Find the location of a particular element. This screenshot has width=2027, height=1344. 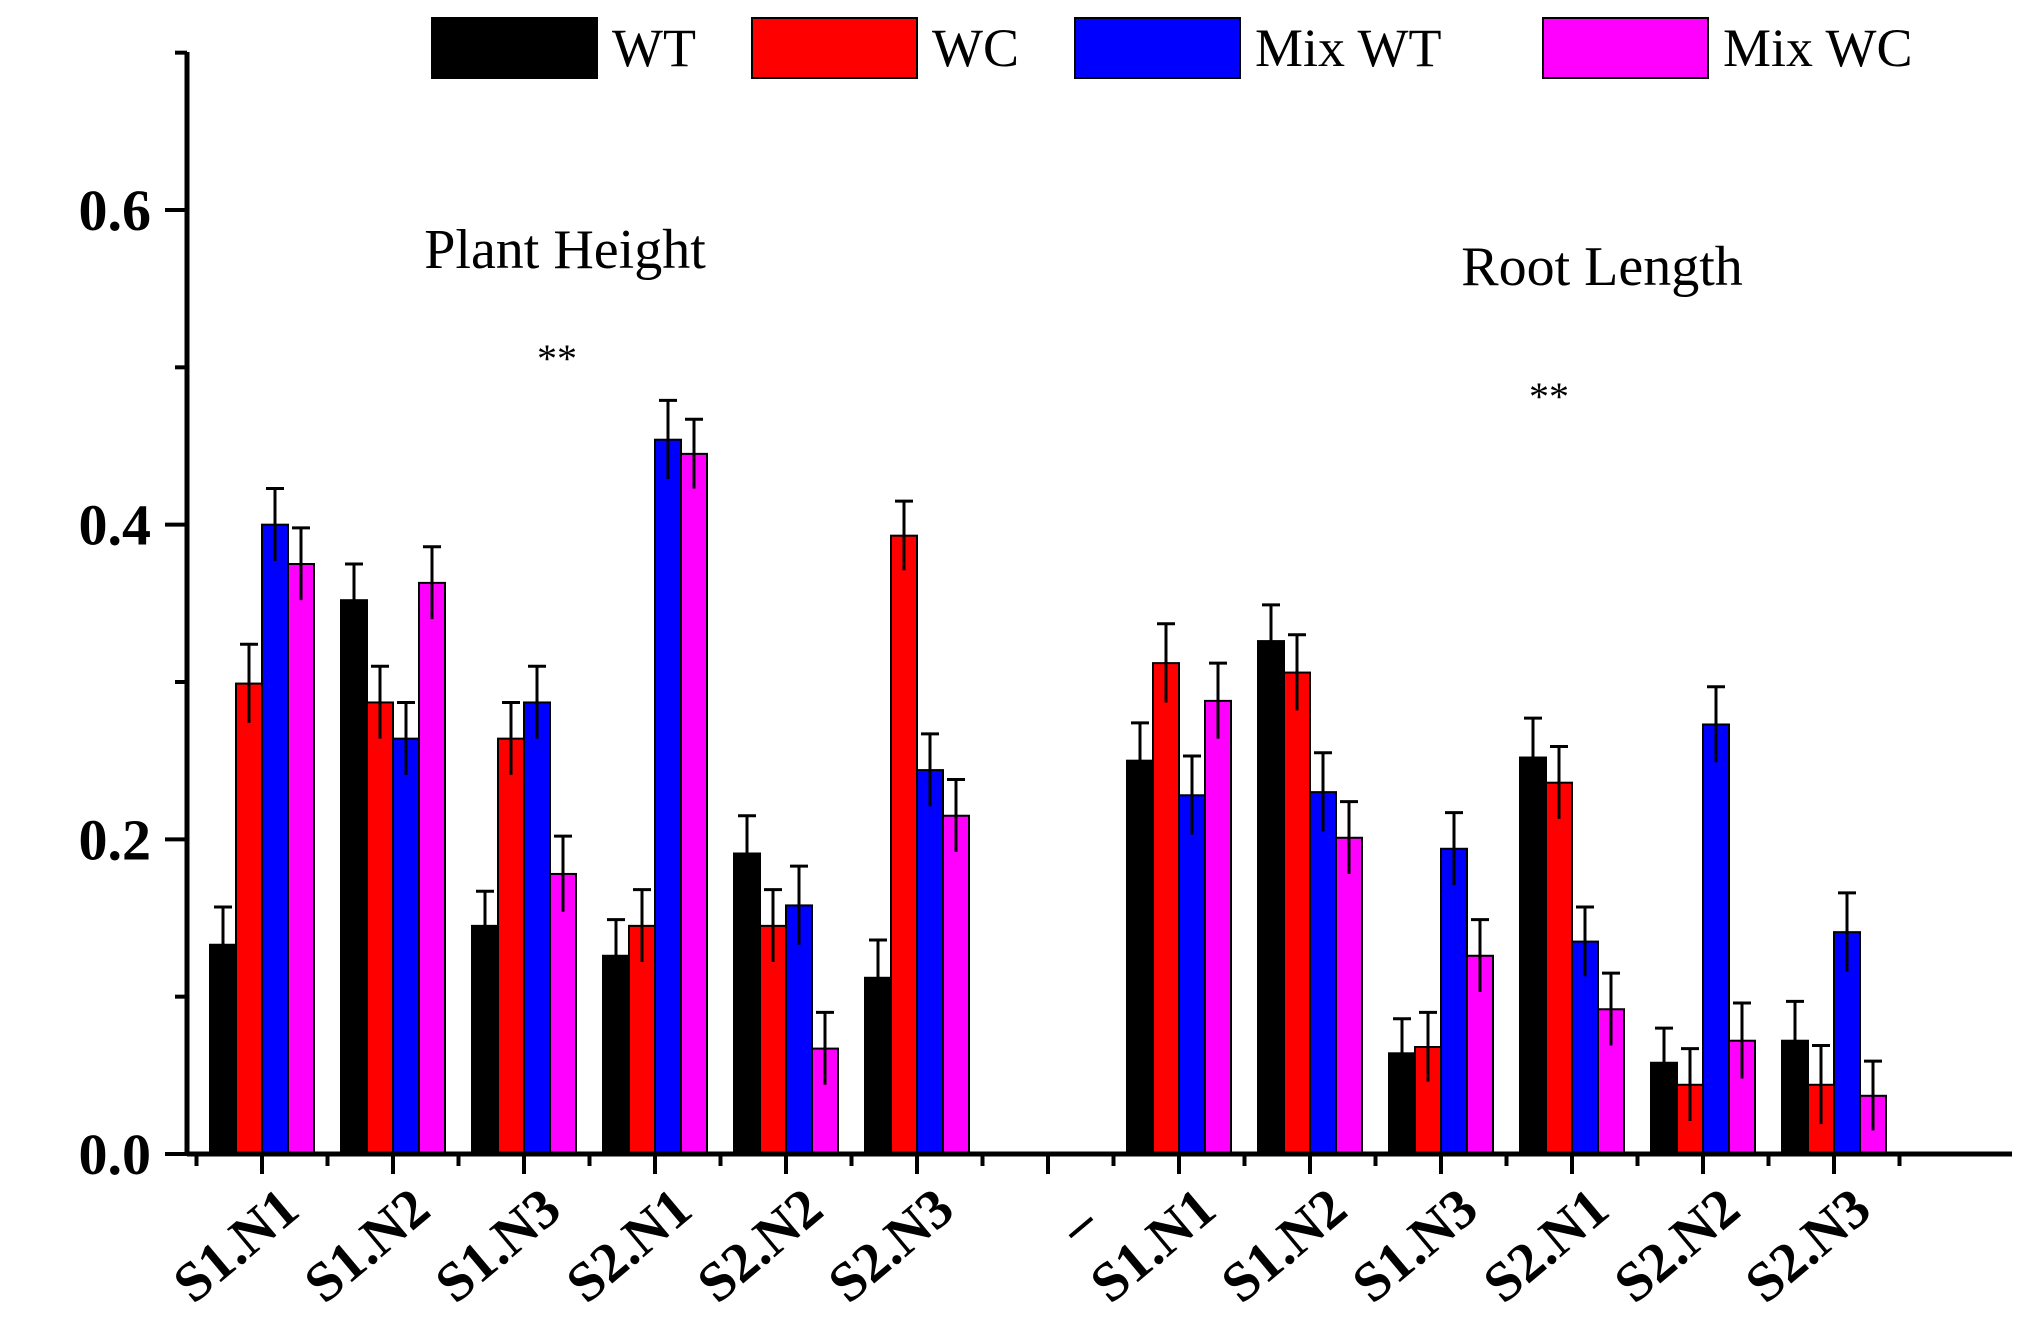

x-tick-label: _ is located at coordinates (1065, 1209).